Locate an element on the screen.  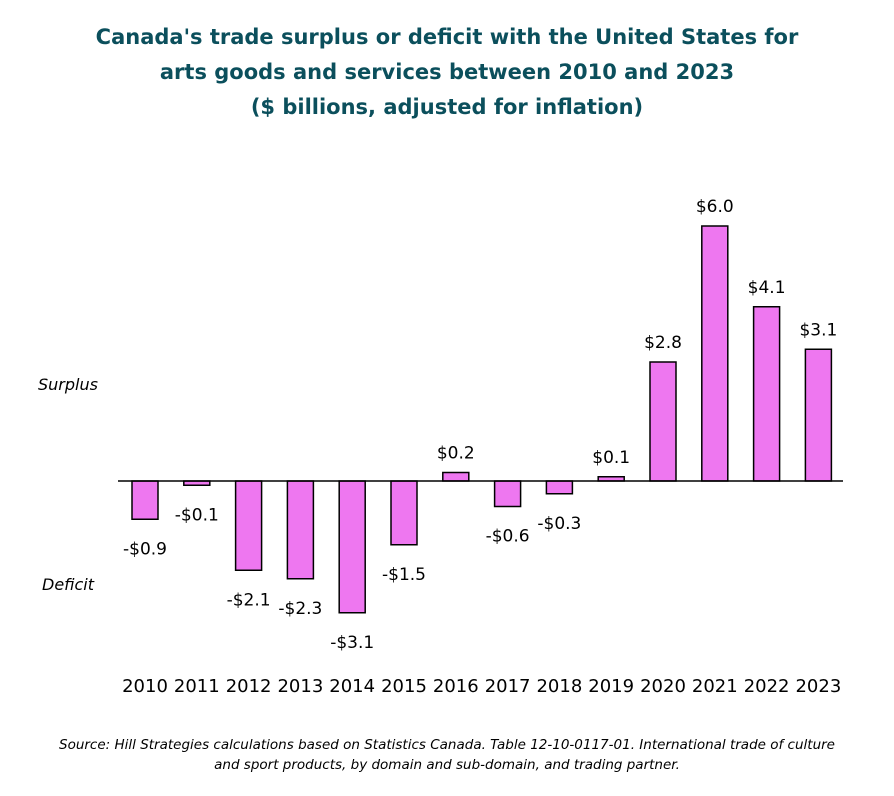
x-tick-2011: 2011 is located at coordinates (197, 686).